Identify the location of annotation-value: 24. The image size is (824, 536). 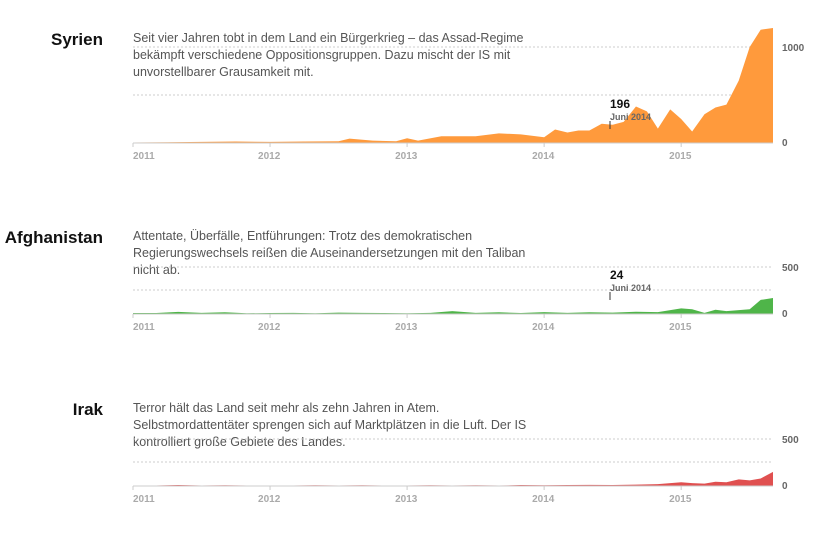
(617, 275).